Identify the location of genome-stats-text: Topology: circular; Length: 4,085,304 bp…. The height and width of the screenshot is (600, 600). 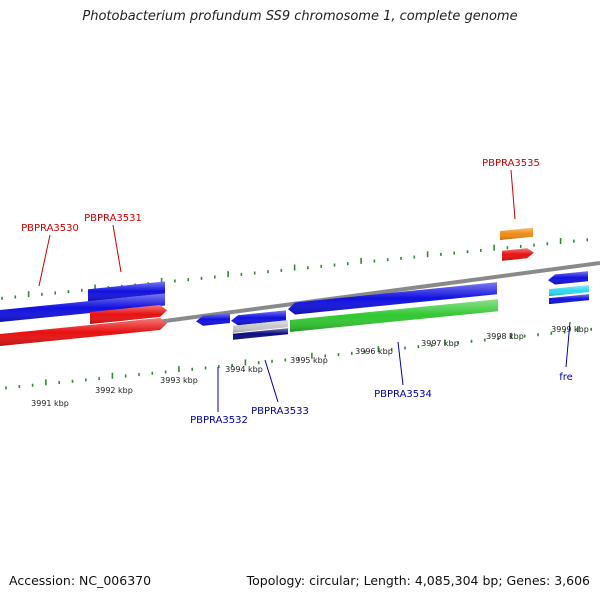
(418, 580).